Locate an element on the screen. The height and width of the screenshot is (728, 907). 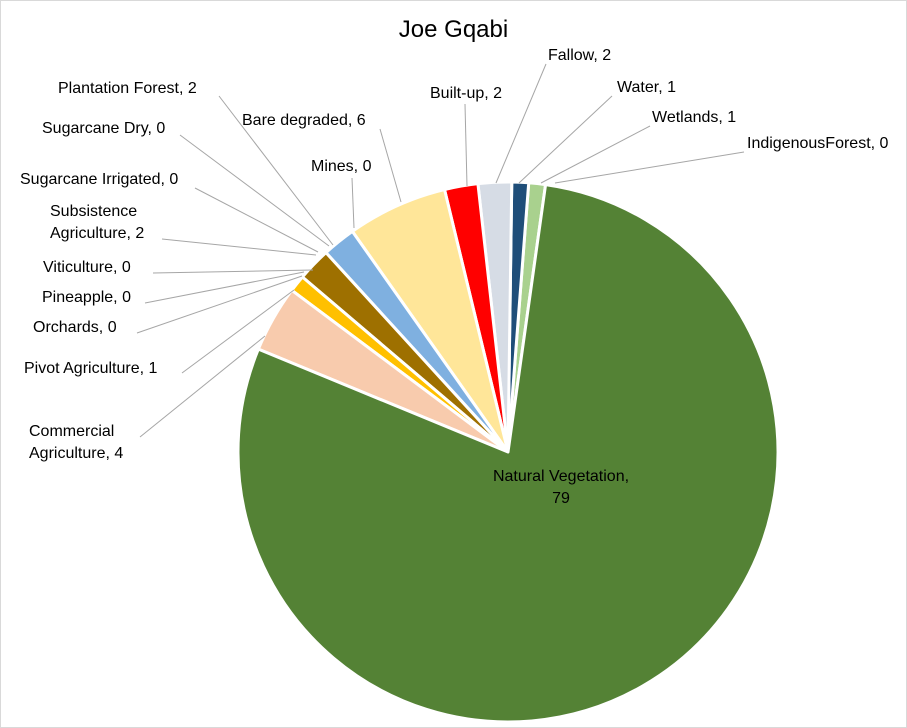
data-label: Natural Vegetation, 79 is located at coordinates (561, 487).